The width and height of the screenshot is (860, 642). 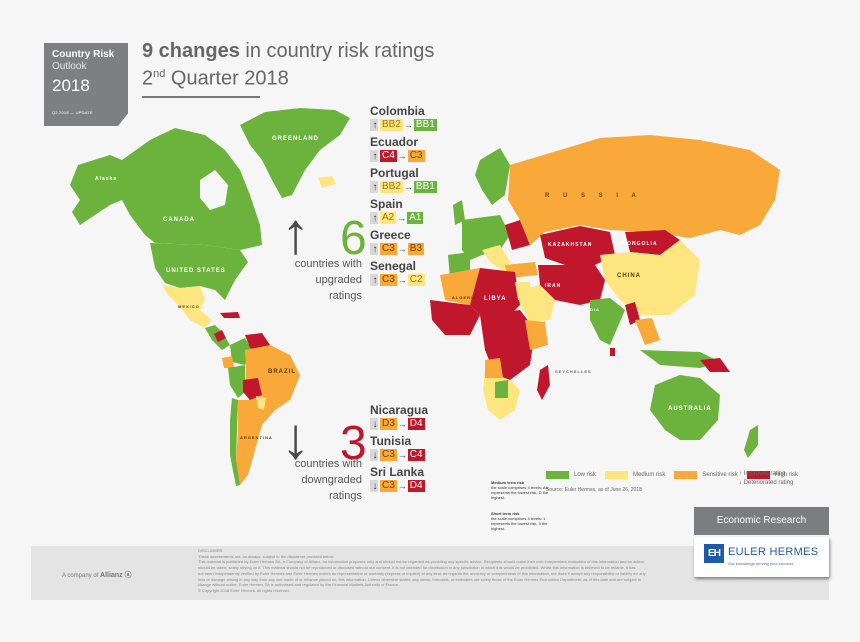 I want to click on country-name: Portugal, so click(x=394, y=173).